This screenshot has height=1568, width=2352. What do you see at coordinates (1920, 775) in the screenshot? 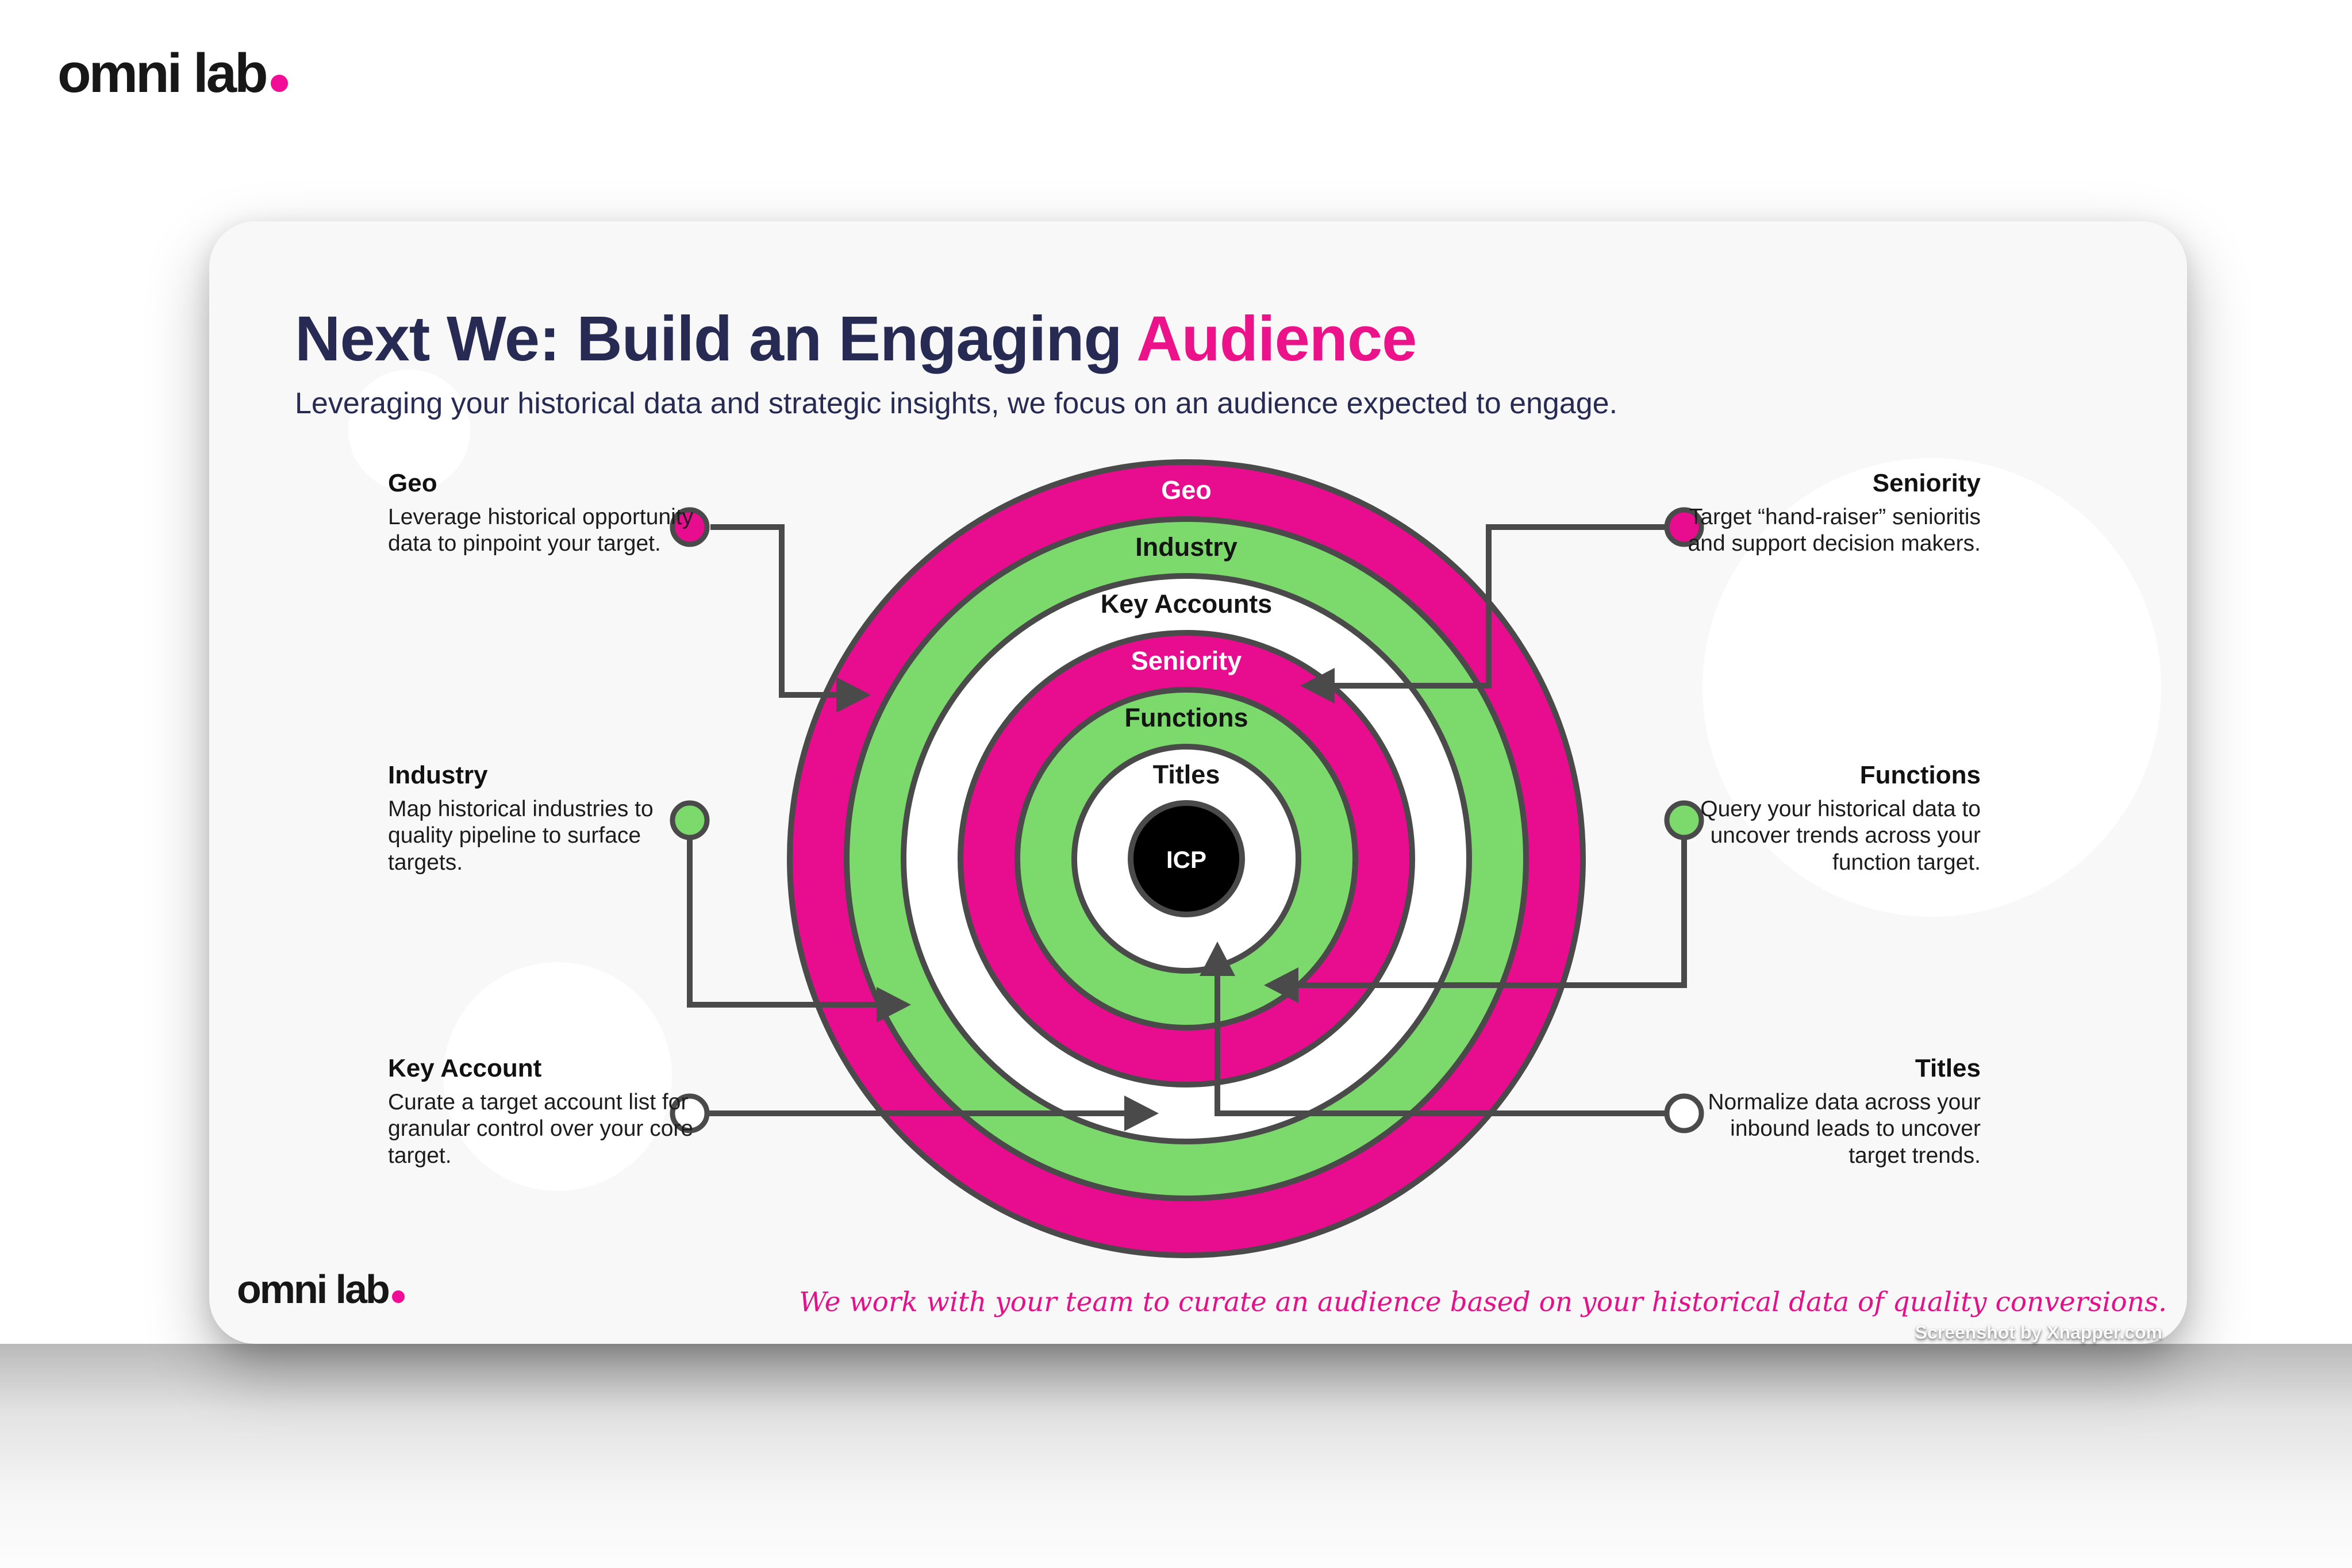
I see `callout-functions-title: Functions` at bounding box center [1920, 775].